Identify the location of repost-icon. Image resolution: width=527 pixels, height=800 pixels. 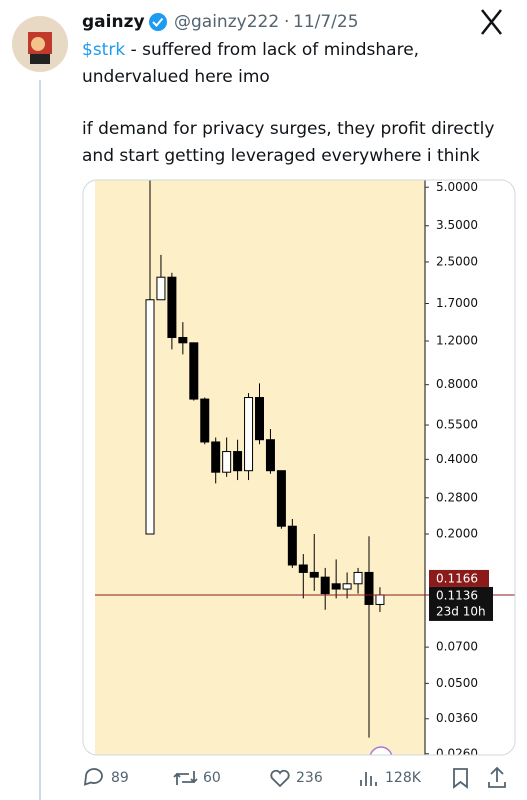
(185, 778).